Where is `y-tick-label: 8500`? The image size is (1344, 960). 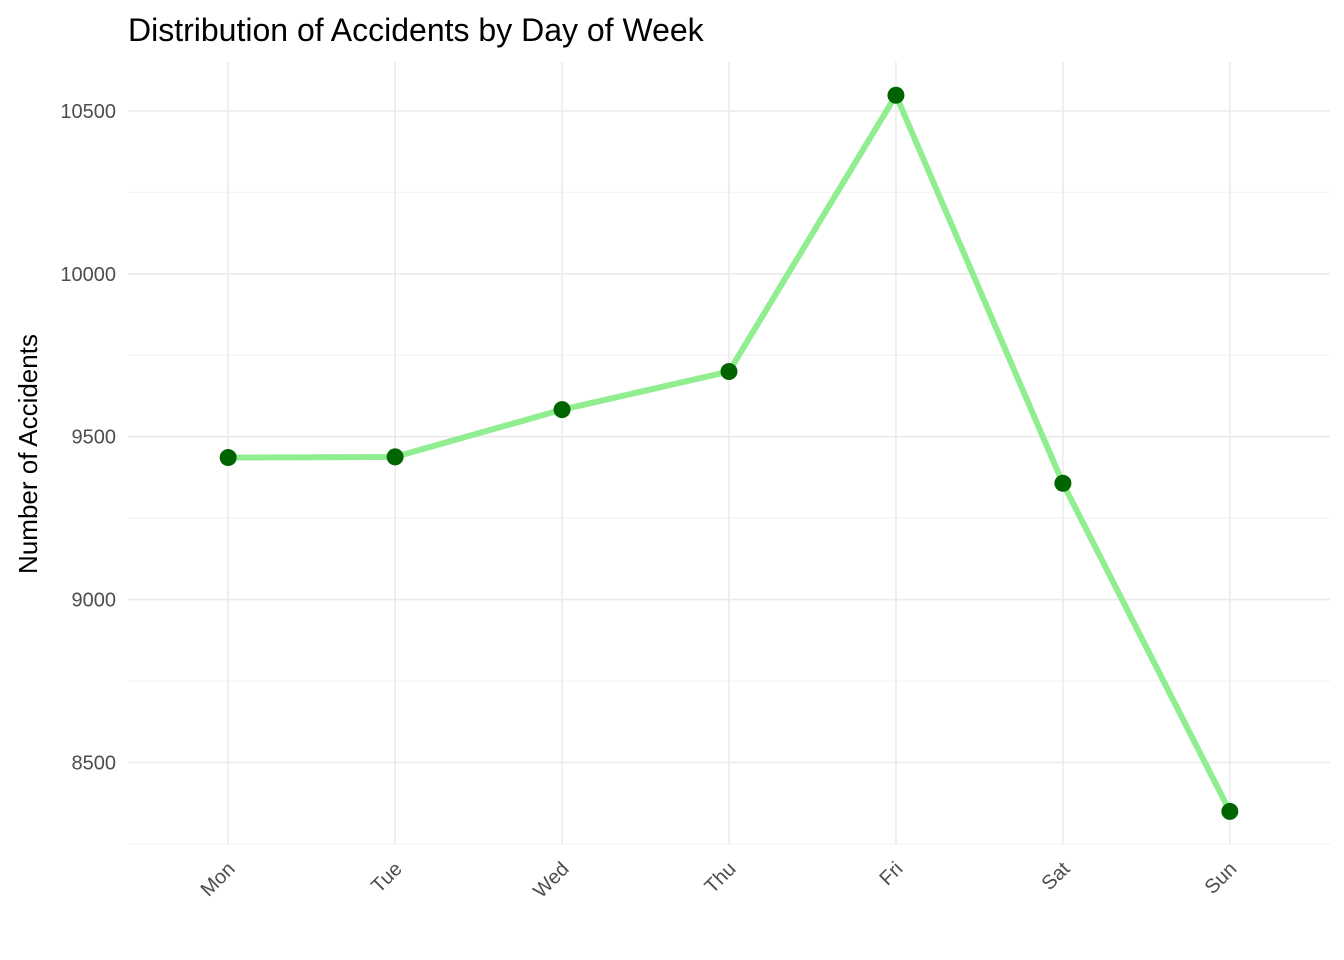
y-tick-label: 8500 is located at coordinates (94, 764).